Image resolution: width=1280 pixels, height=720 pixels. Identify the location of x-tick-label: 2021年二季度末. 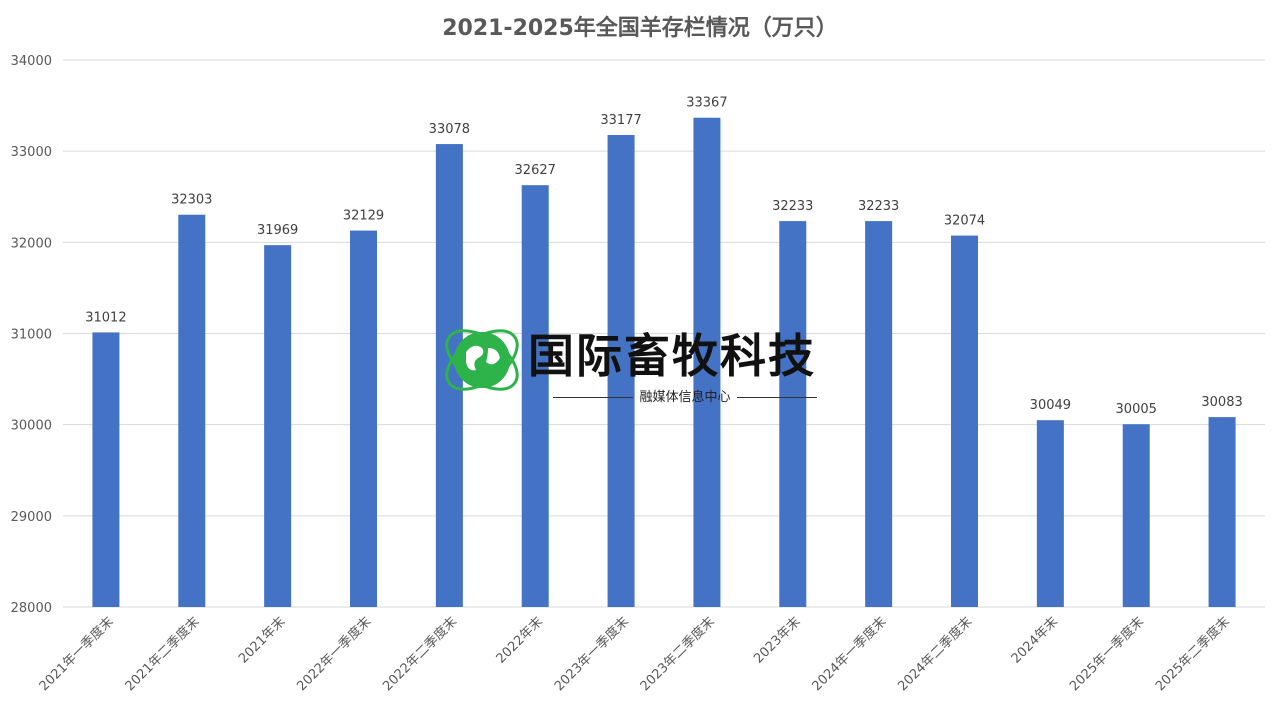
(162, 654).